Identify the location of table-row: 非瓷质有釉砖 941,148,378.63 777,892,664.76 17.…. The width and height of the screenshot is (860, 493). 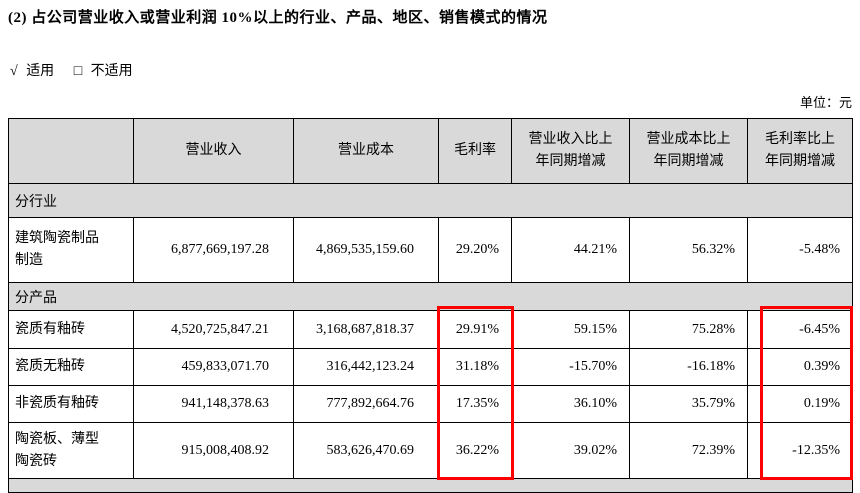
(430, 404).